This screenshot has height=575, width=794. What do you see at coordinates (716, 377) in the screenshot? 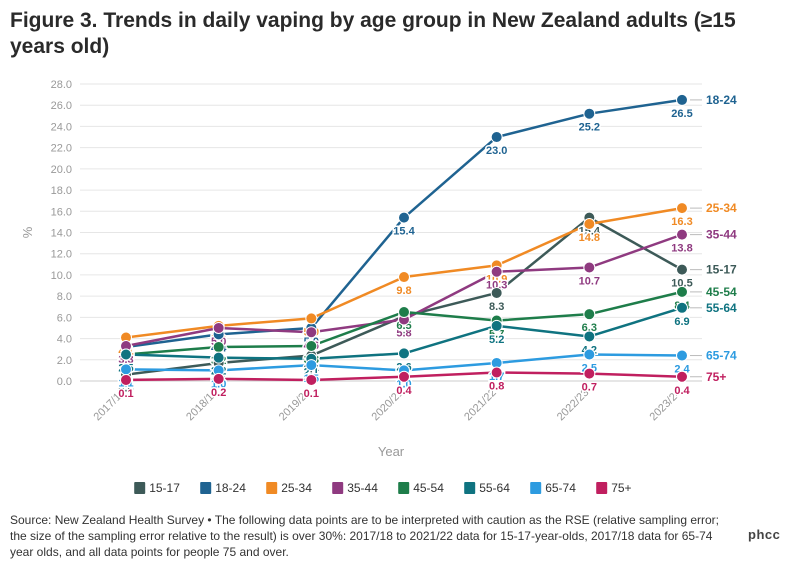
I see `series-end-label: 75+` at bounding box center [716, 377].